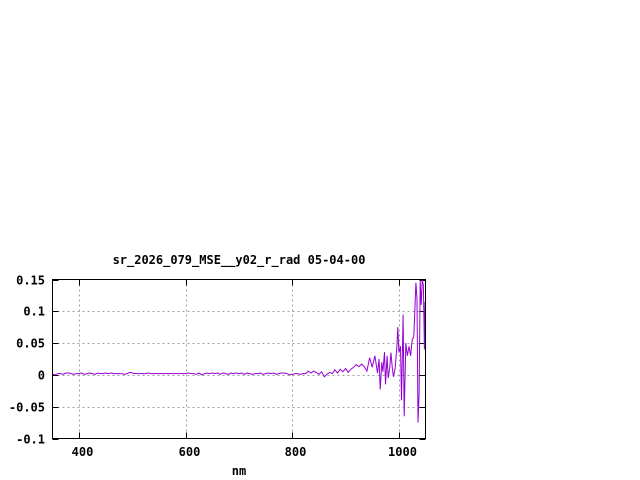 The width and height of the screenshot is (640, 480). What do you see at coordinates (27, 408) in the screenshot?
I see `y-tick-label: -0.05` at bounding box center [27, 408].